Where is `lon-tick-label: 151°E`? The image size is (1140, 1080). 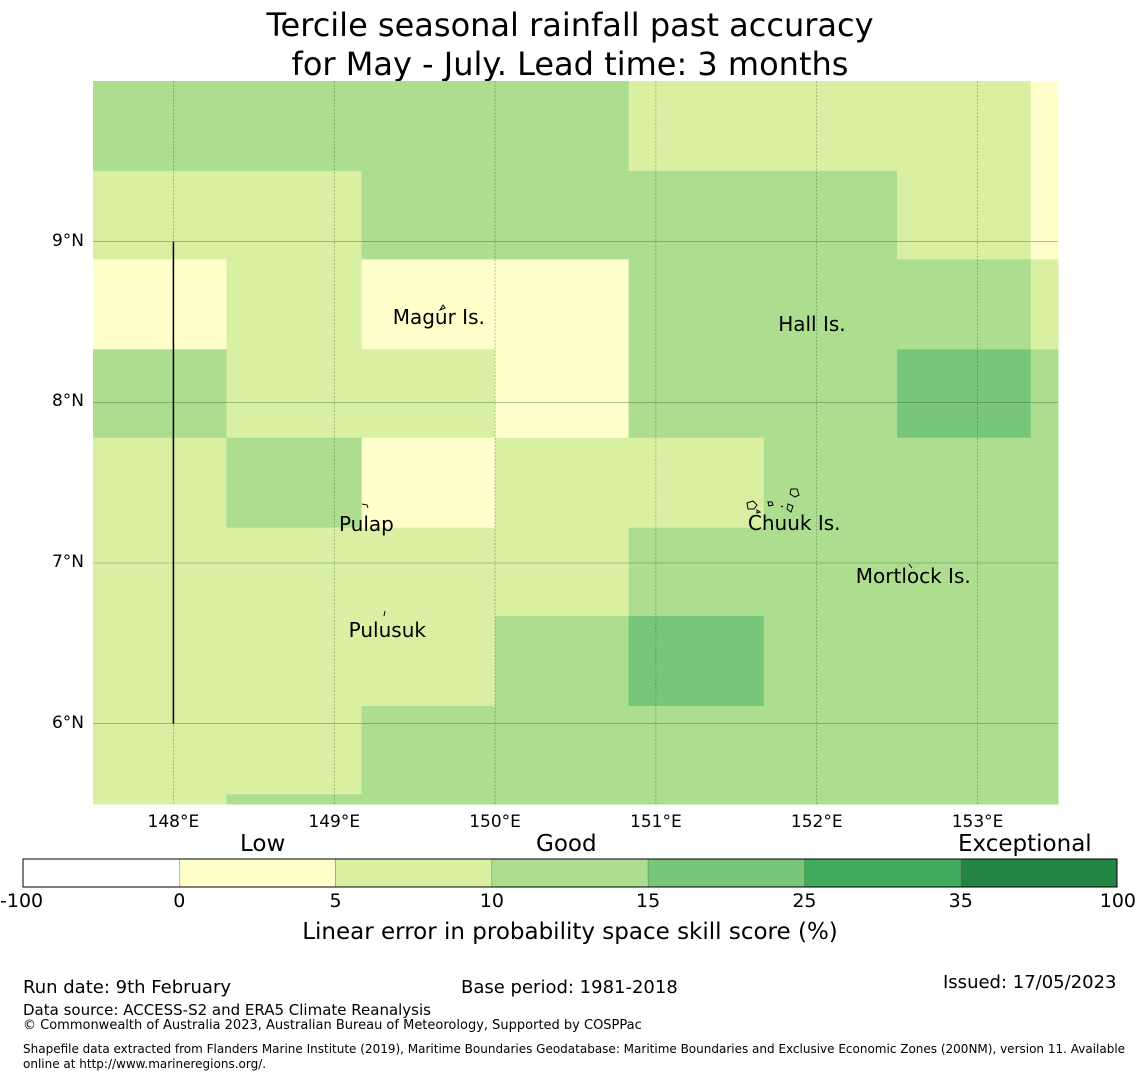 lon-tick-label: 151°E is located at coordinates (656, 822).